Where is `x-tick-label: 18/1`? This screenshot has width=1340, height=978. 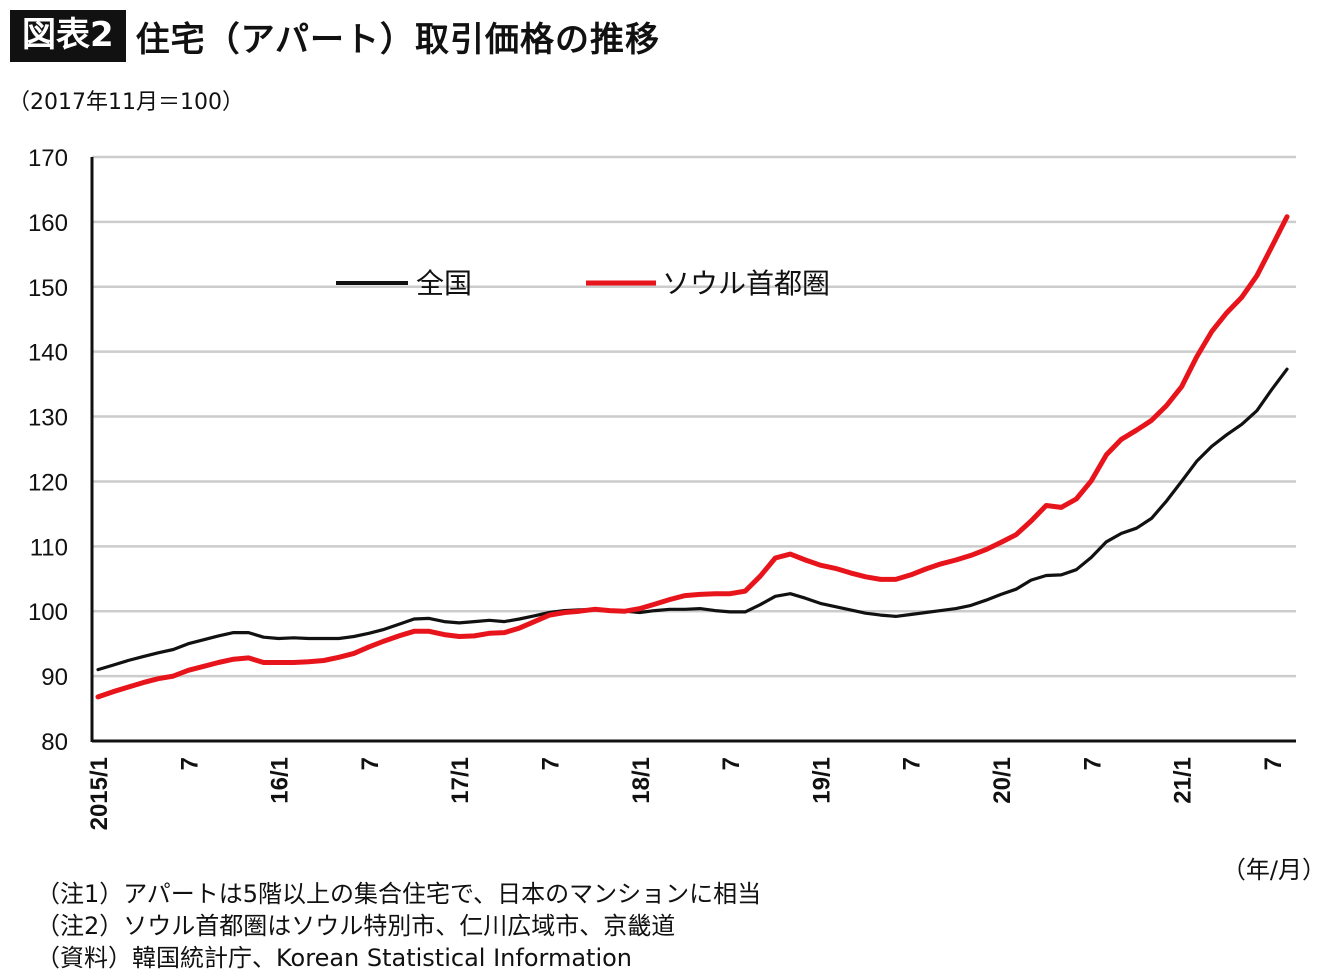 x-tick-label: 18/1 is located at coordinates (641, 780).